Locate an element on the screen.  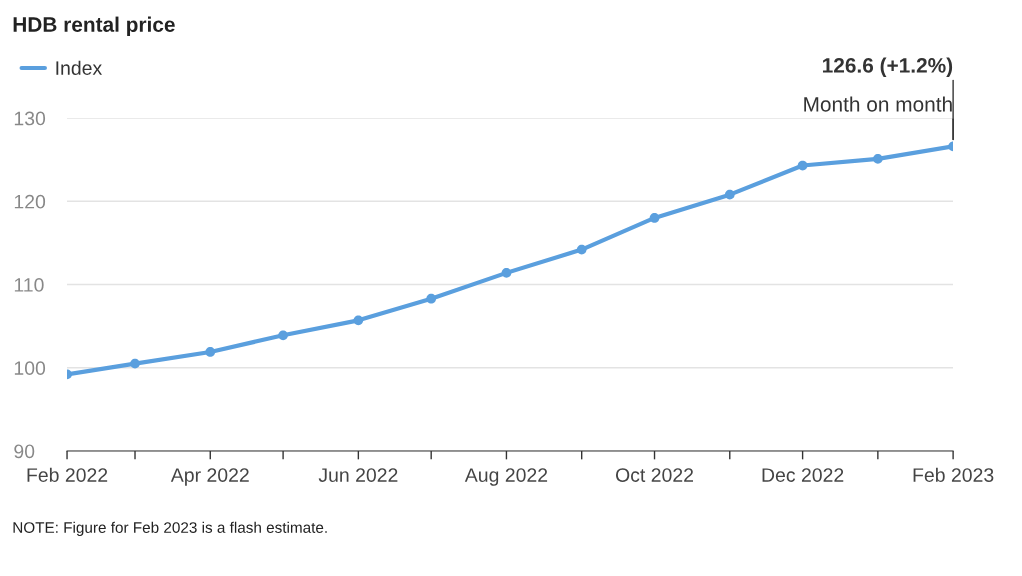
legend-label: Index is located at coordinates (79, 67).